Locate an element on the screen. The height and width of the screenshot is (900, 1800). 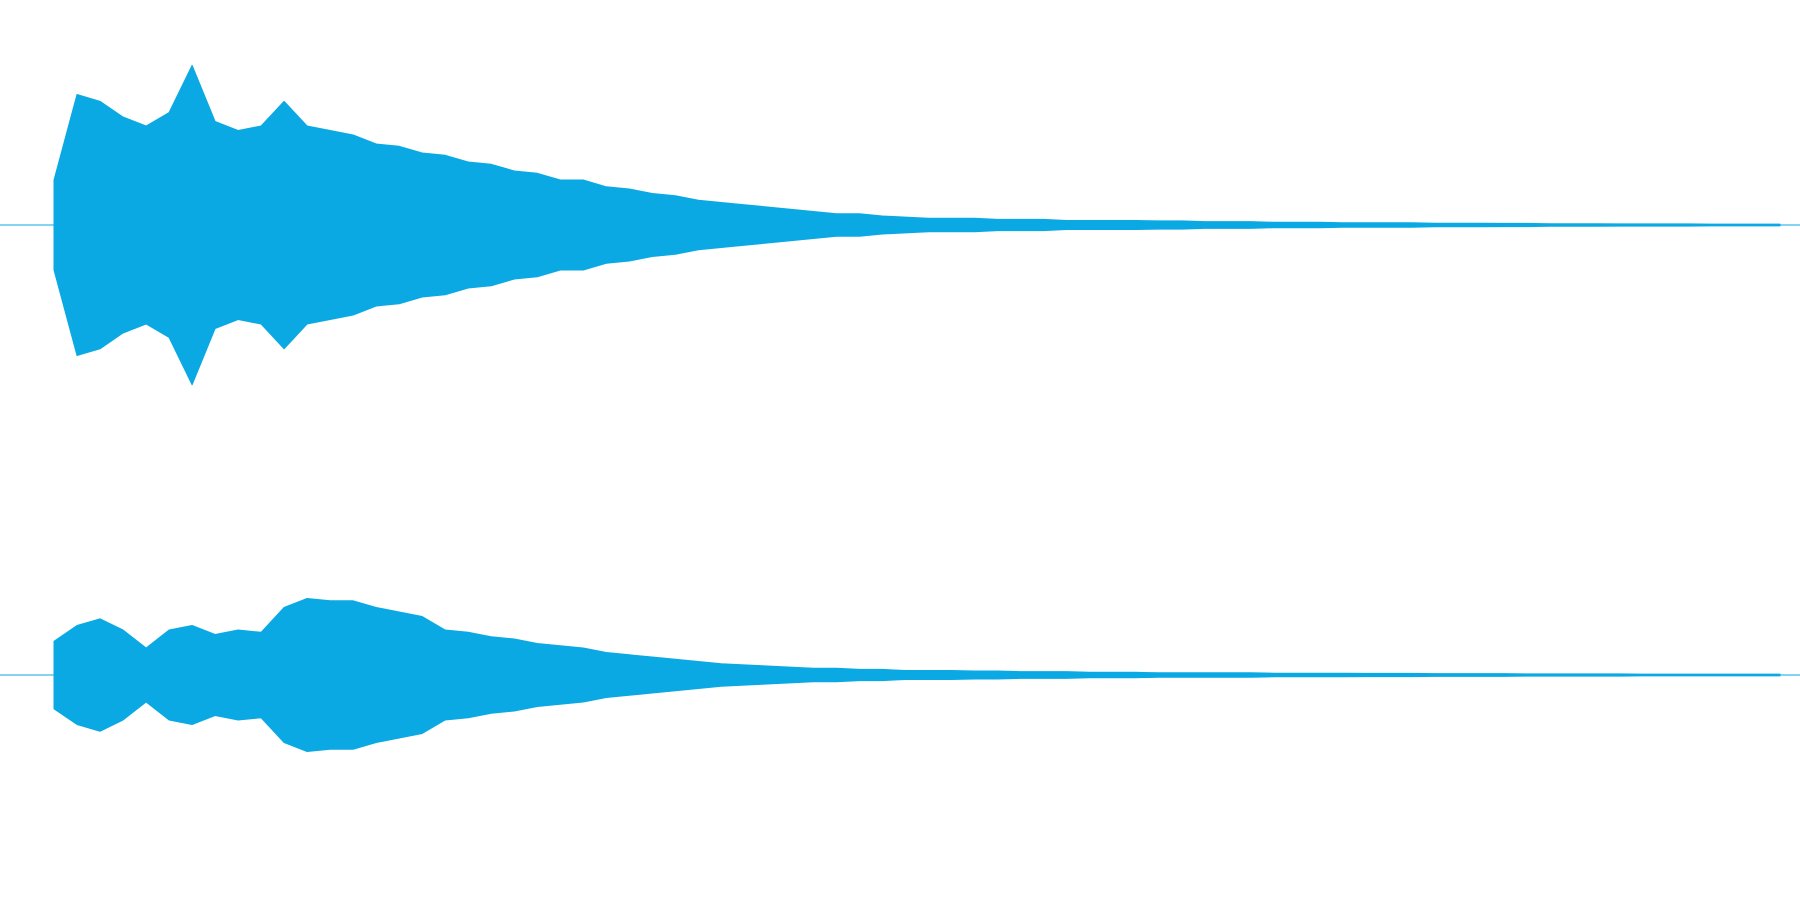
waveform-upper is located at coordinates (917, 637).